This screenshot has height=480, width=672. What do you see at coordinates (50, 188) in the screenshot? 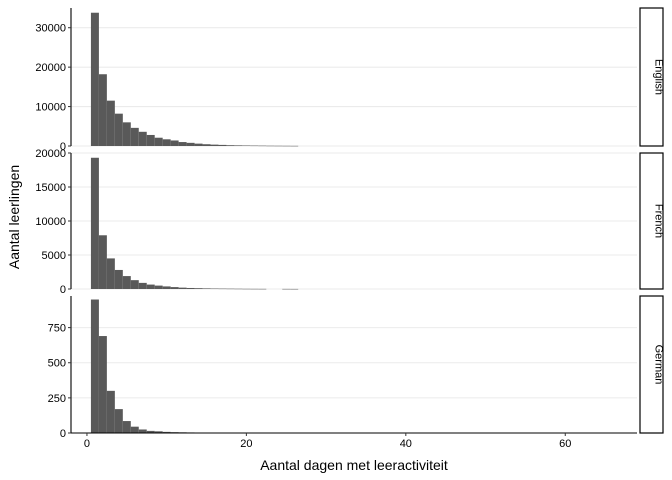
I see `y-tick-label: 15000` at bounding box center [50, 188].